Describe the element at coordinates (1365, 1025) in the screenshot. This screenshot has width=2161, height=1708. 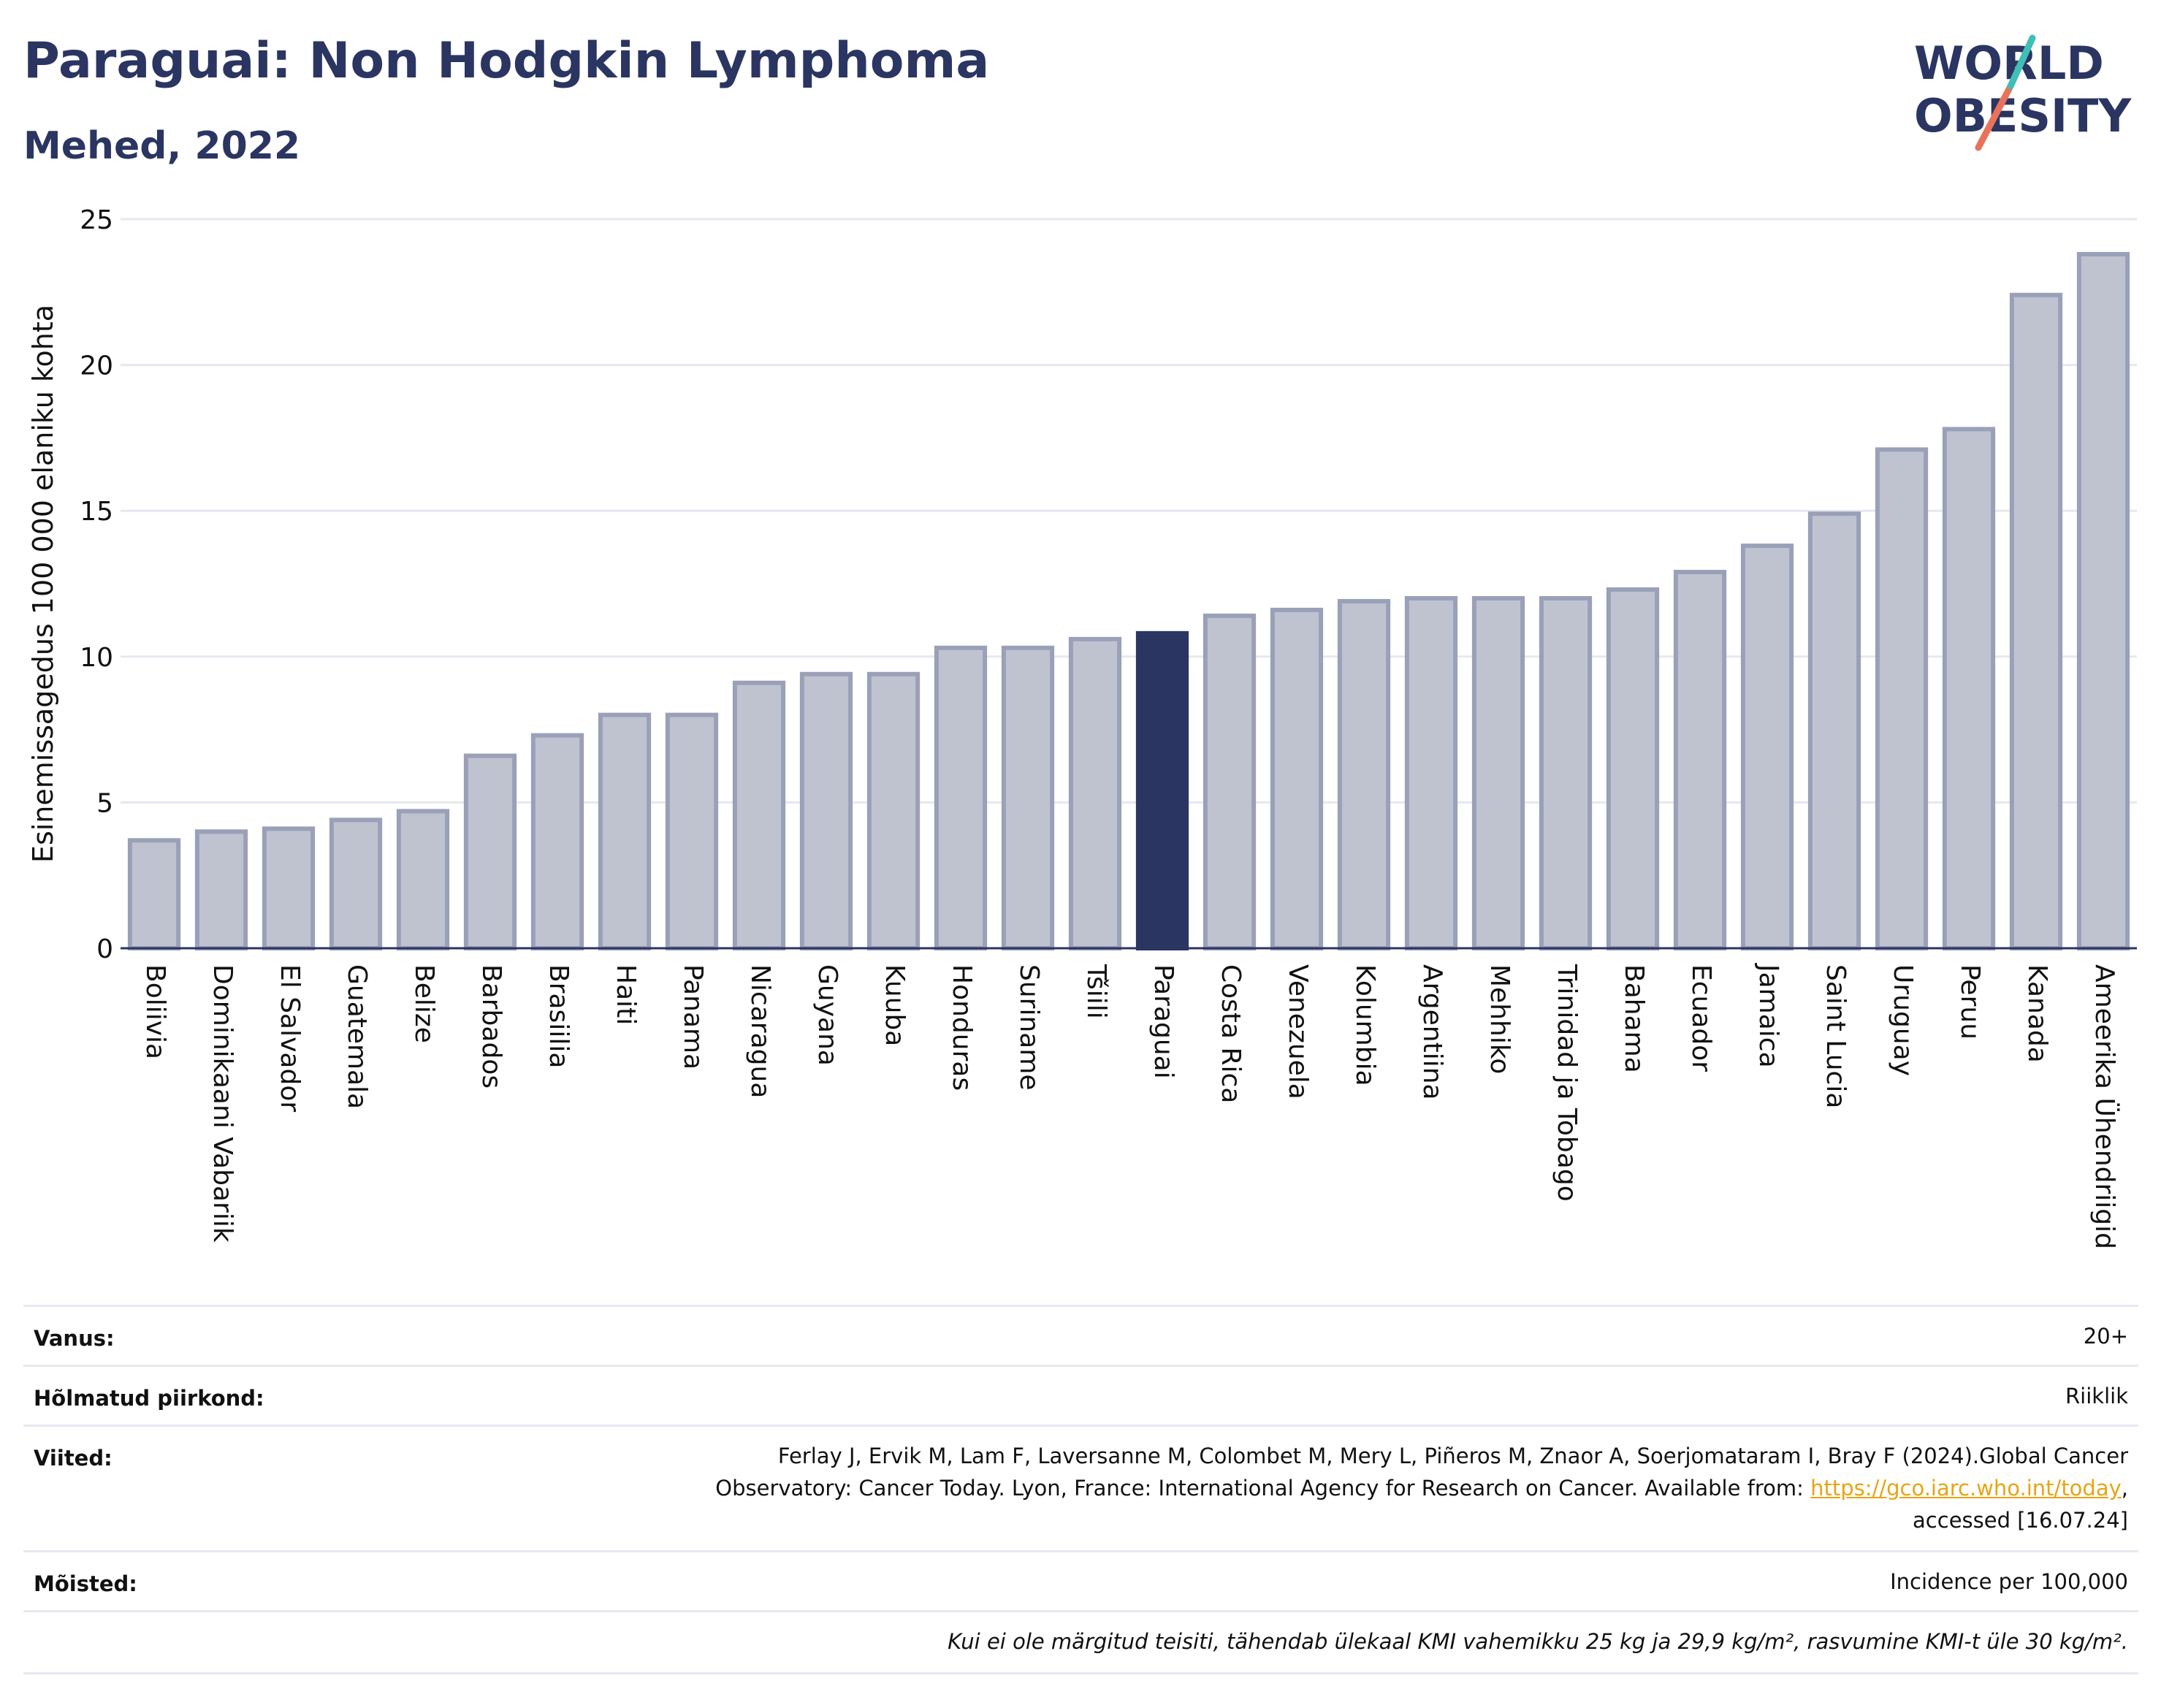
I see `x-tick-label: Kolumbia` at that location.